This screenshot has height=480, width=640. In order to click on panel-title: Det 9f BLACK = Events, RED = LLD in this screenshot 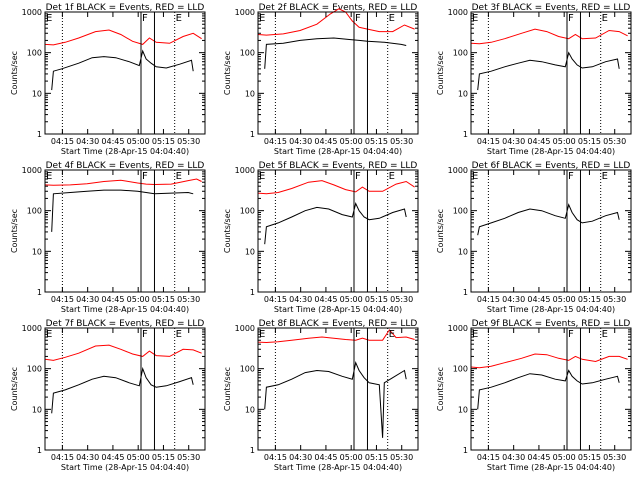, I will do `click(551, 324)`.